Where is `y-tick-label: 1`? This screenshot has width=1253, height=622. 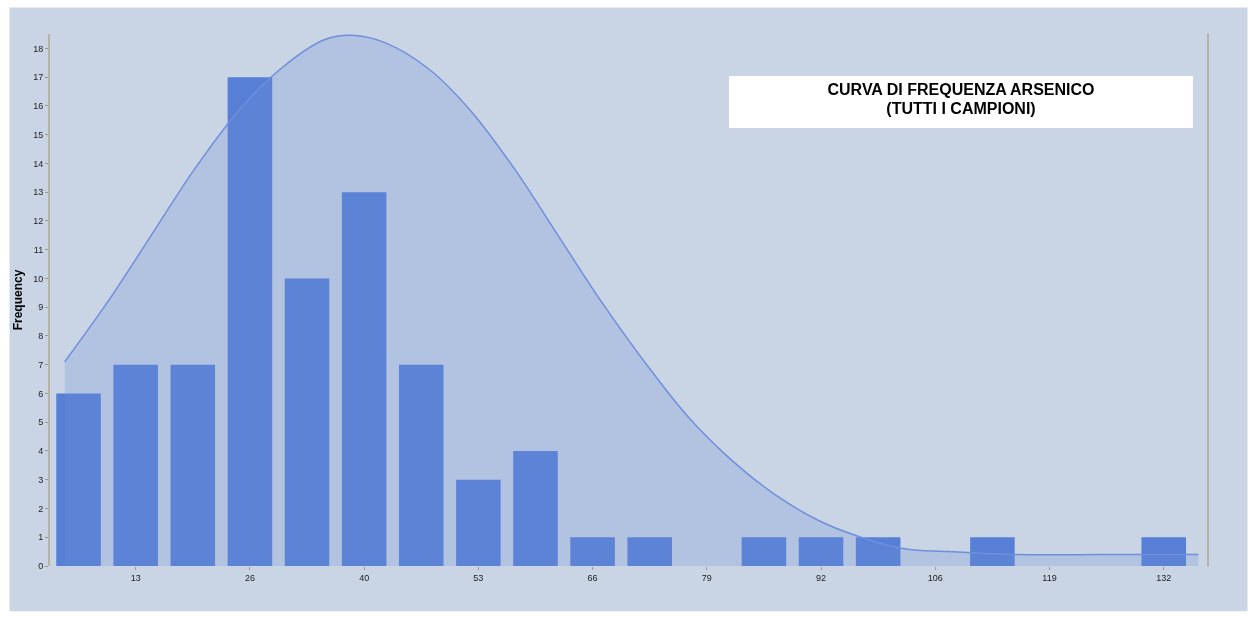 y-tick-label: 1 is located at coordinates (41, 537).